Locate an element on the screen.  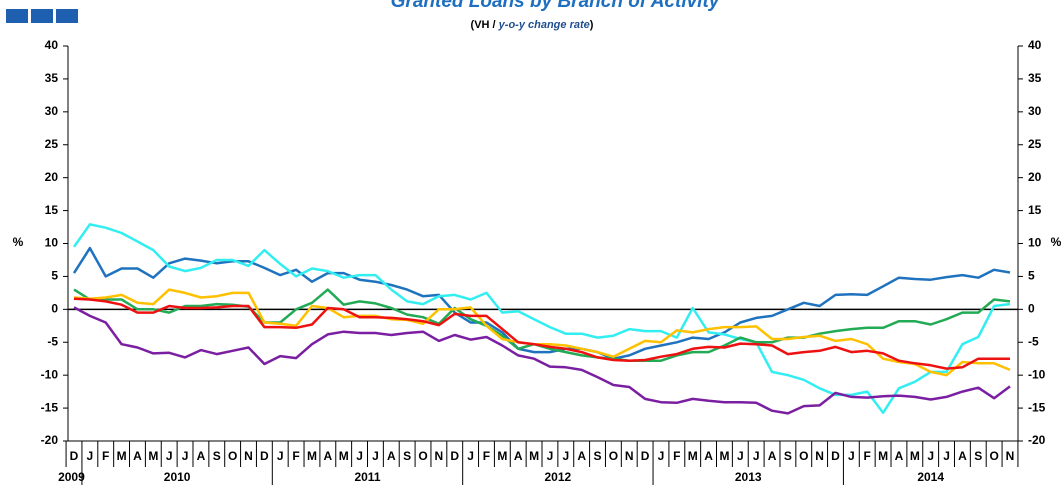
y2-tick-label: -5 is located at coordinates (1033, 341).